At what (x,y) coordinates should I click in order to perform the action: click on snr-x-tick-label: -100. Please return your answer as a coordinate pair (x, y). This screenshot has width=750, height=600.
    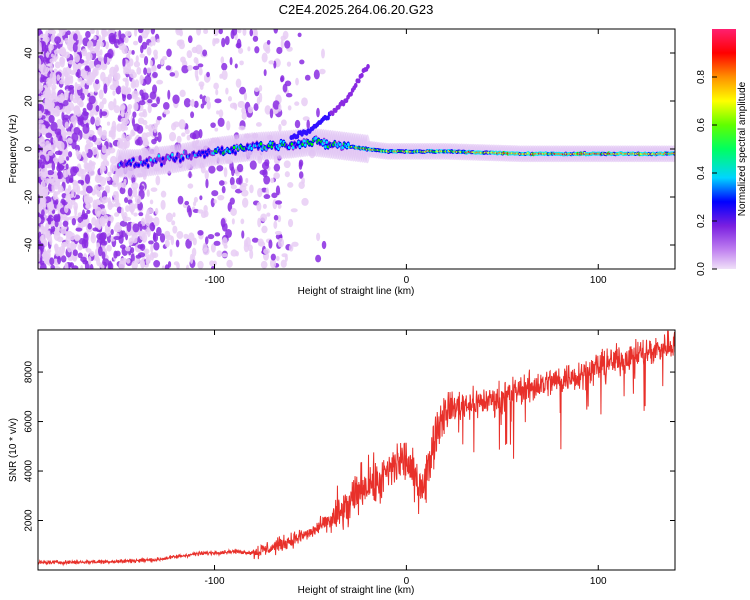
    Looking at the image, I should click on (215, 581).